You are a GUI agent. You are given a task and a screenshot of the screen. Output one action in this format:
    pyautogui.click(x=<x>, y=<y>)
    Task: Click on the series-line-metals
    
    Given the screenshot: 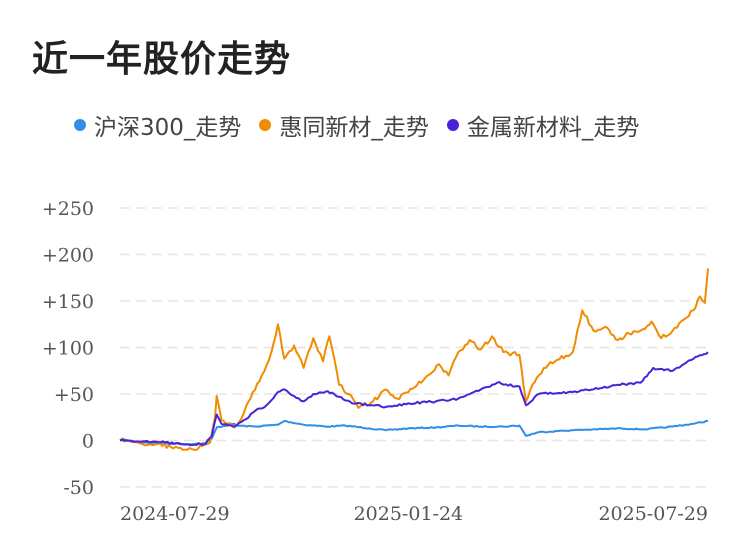 What is the action you would take?
    pyautogui.click(x=414, y=399)
    